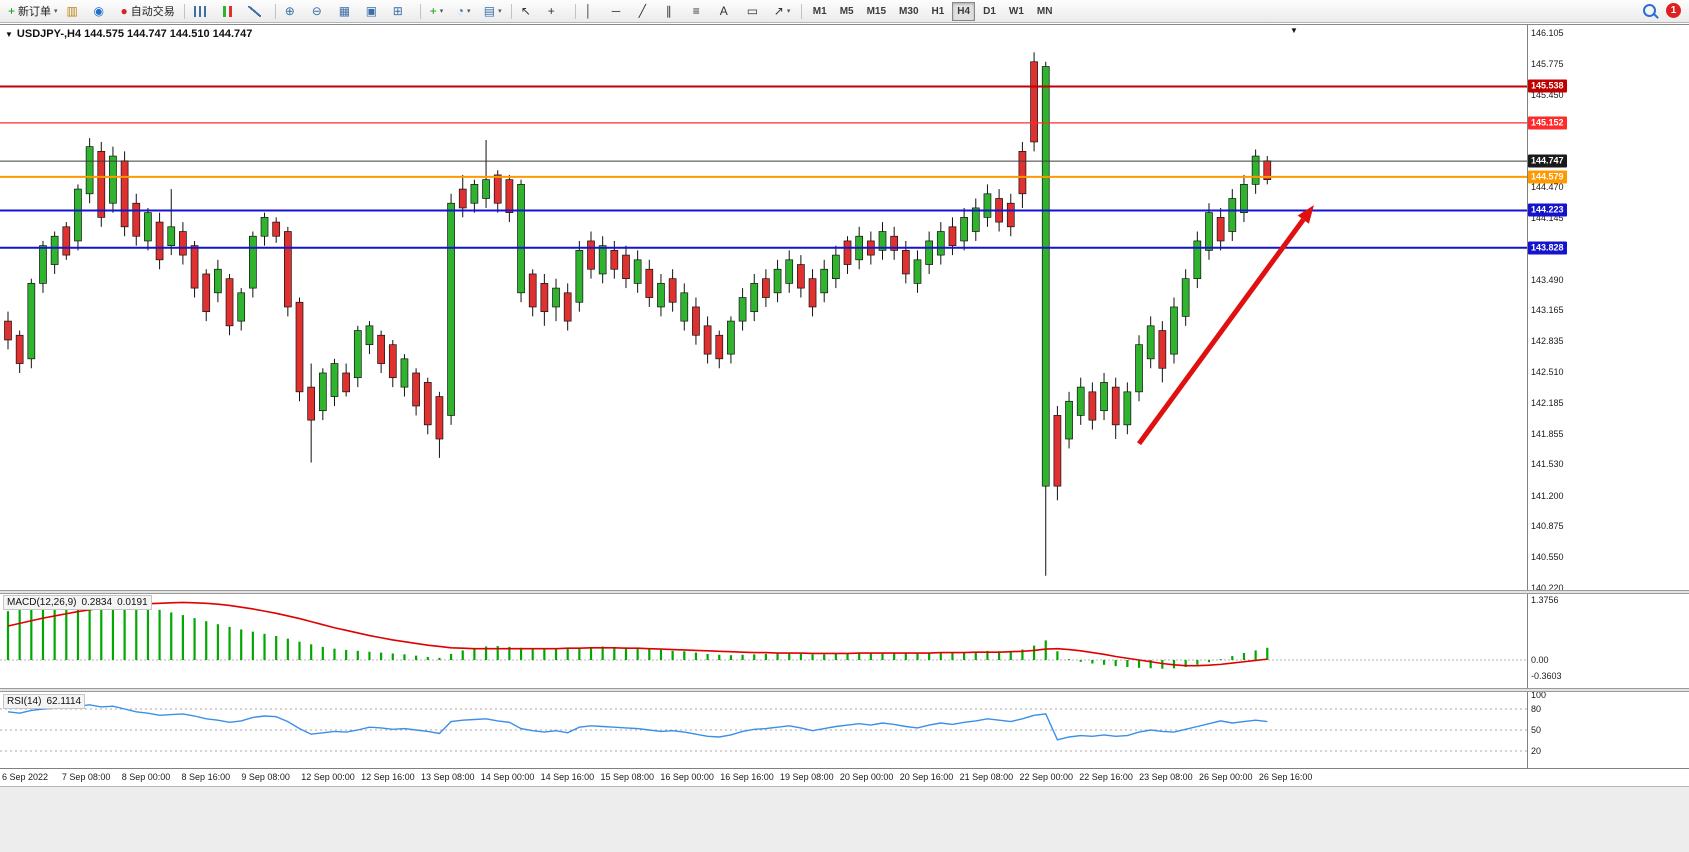 Image resolution: width=1689 pixels, height=852 pixels. I want to click on timeframe-m1-button: M1, so click(819, 11).